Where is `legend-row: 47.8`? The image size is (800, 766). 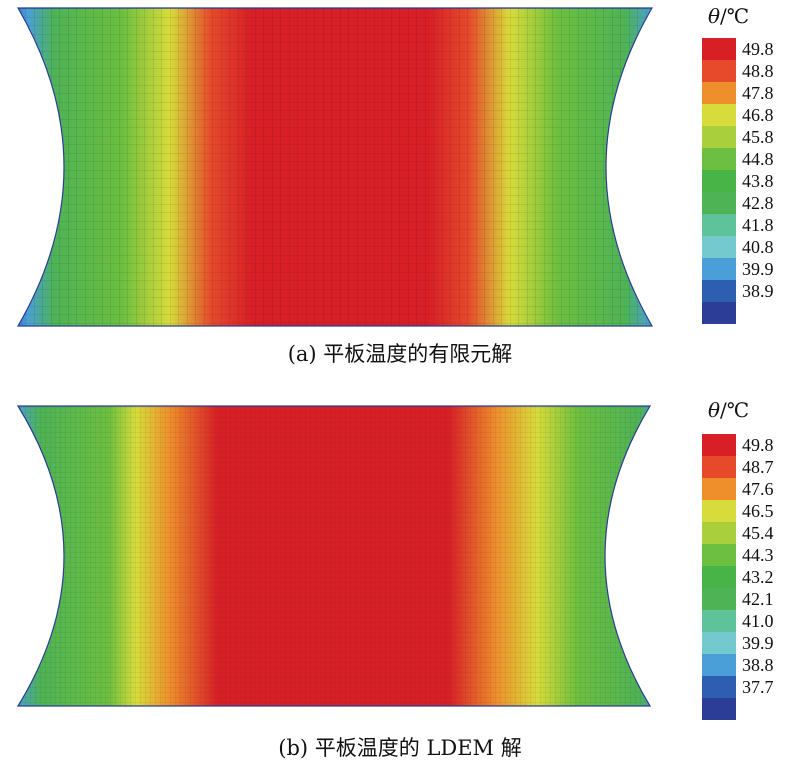 legend-row: 47.8 is located at coordinates (751, 93).